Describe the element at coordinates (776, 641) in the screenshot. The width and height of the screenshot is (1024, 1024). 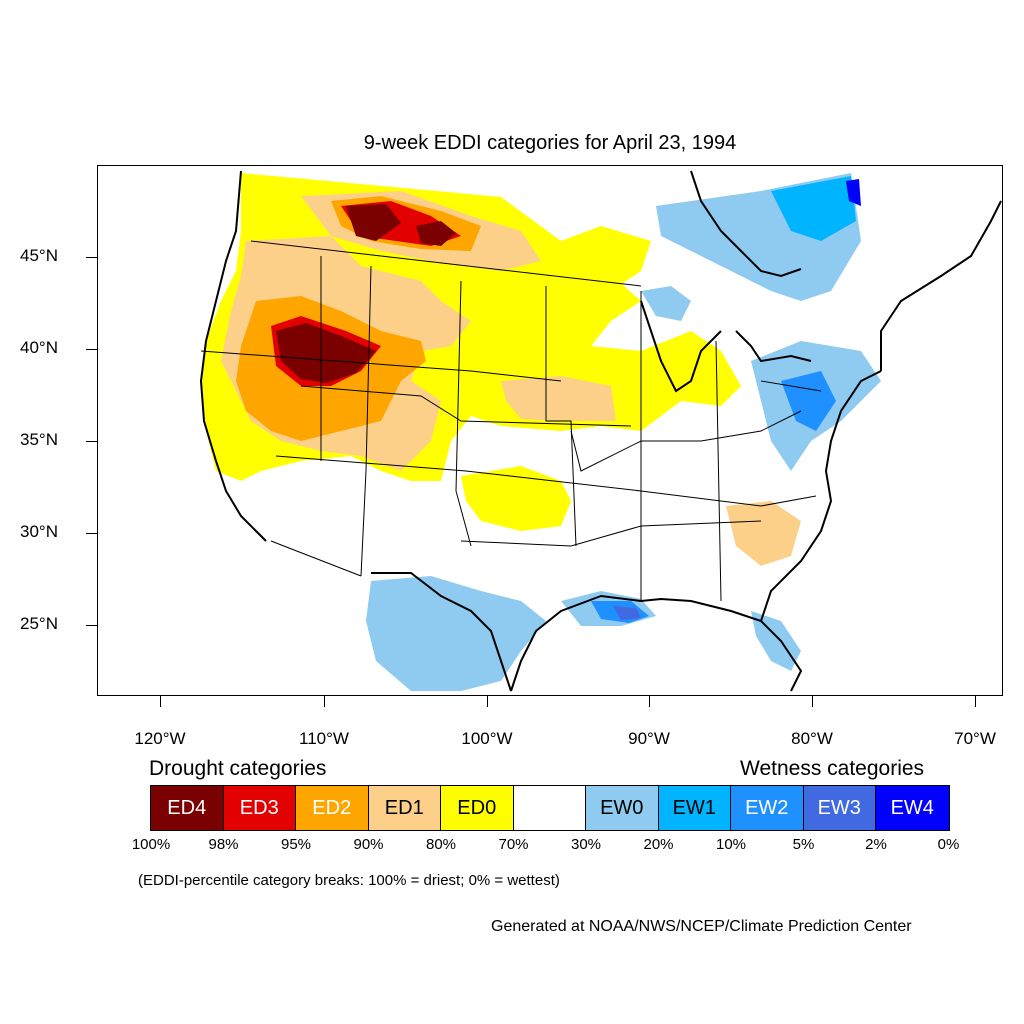
I see `ew0-region-fl` at that location.